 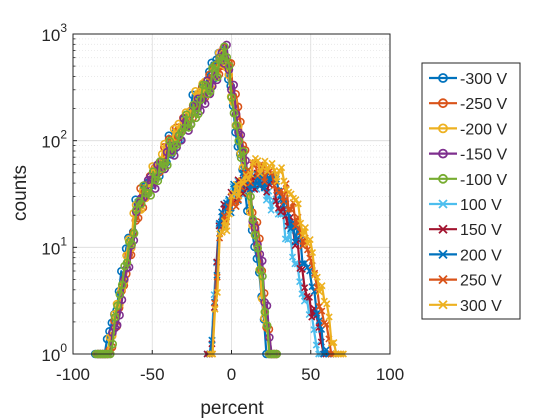 I want to click on y-tick-label: 10⁰, so click(x=54, y=353).